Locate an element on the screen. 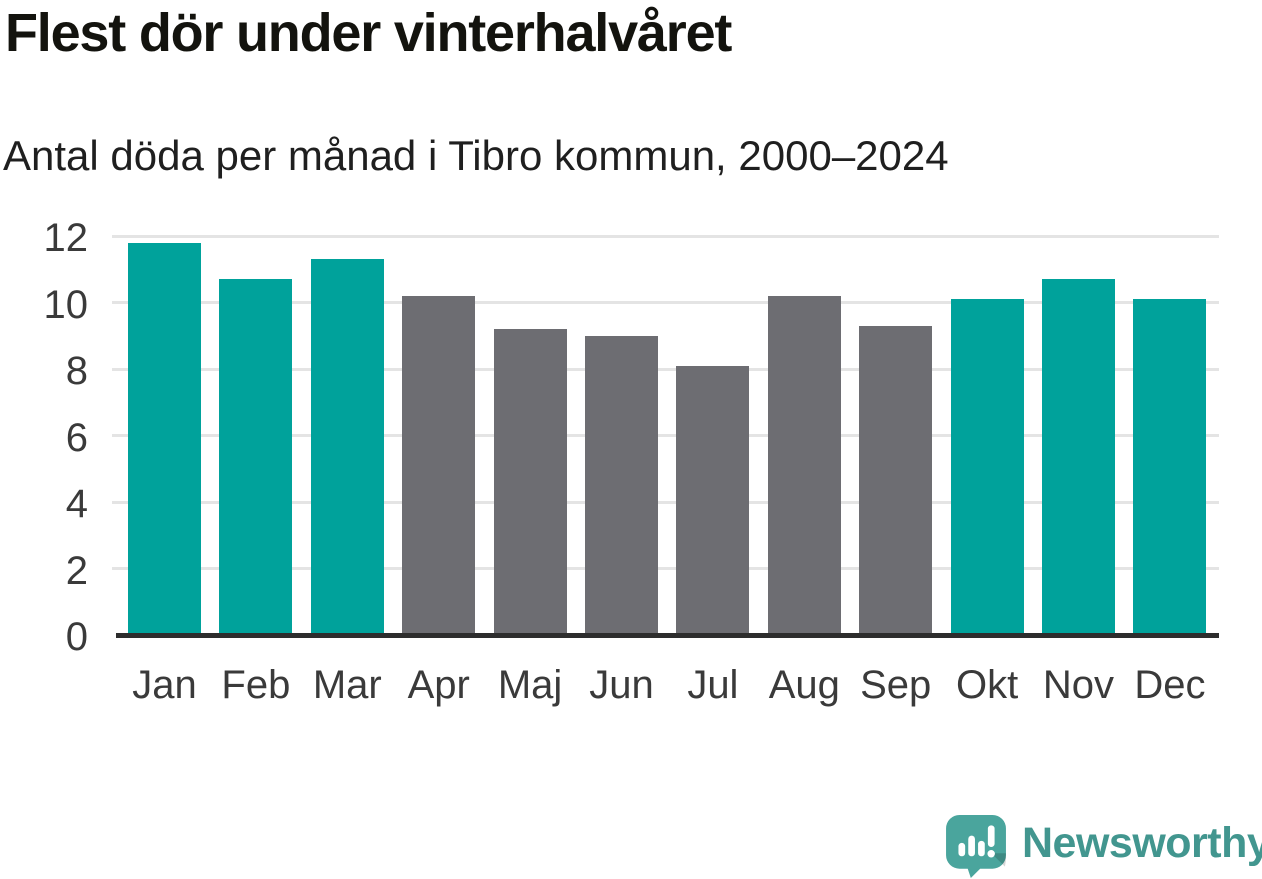 Image resolution: width=1262 pixels, height=879 pixels. bar-feb is located at coordinates (256, 457).